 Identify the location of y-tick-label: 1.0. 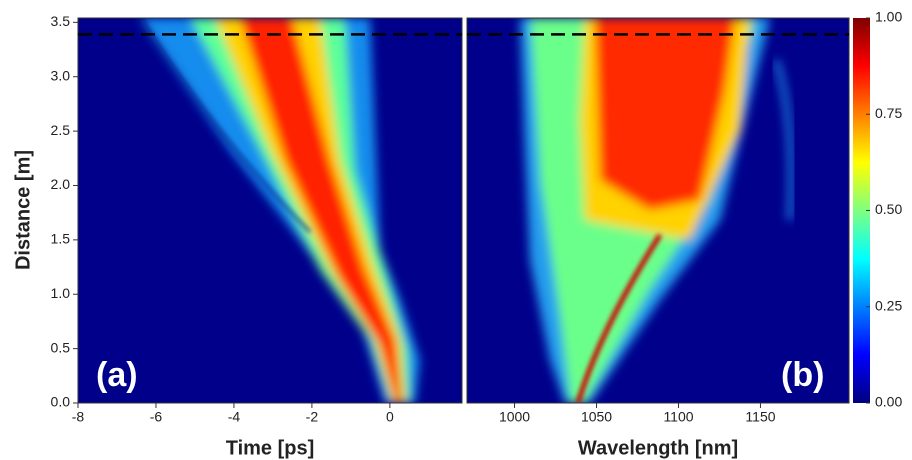
(61, 293).